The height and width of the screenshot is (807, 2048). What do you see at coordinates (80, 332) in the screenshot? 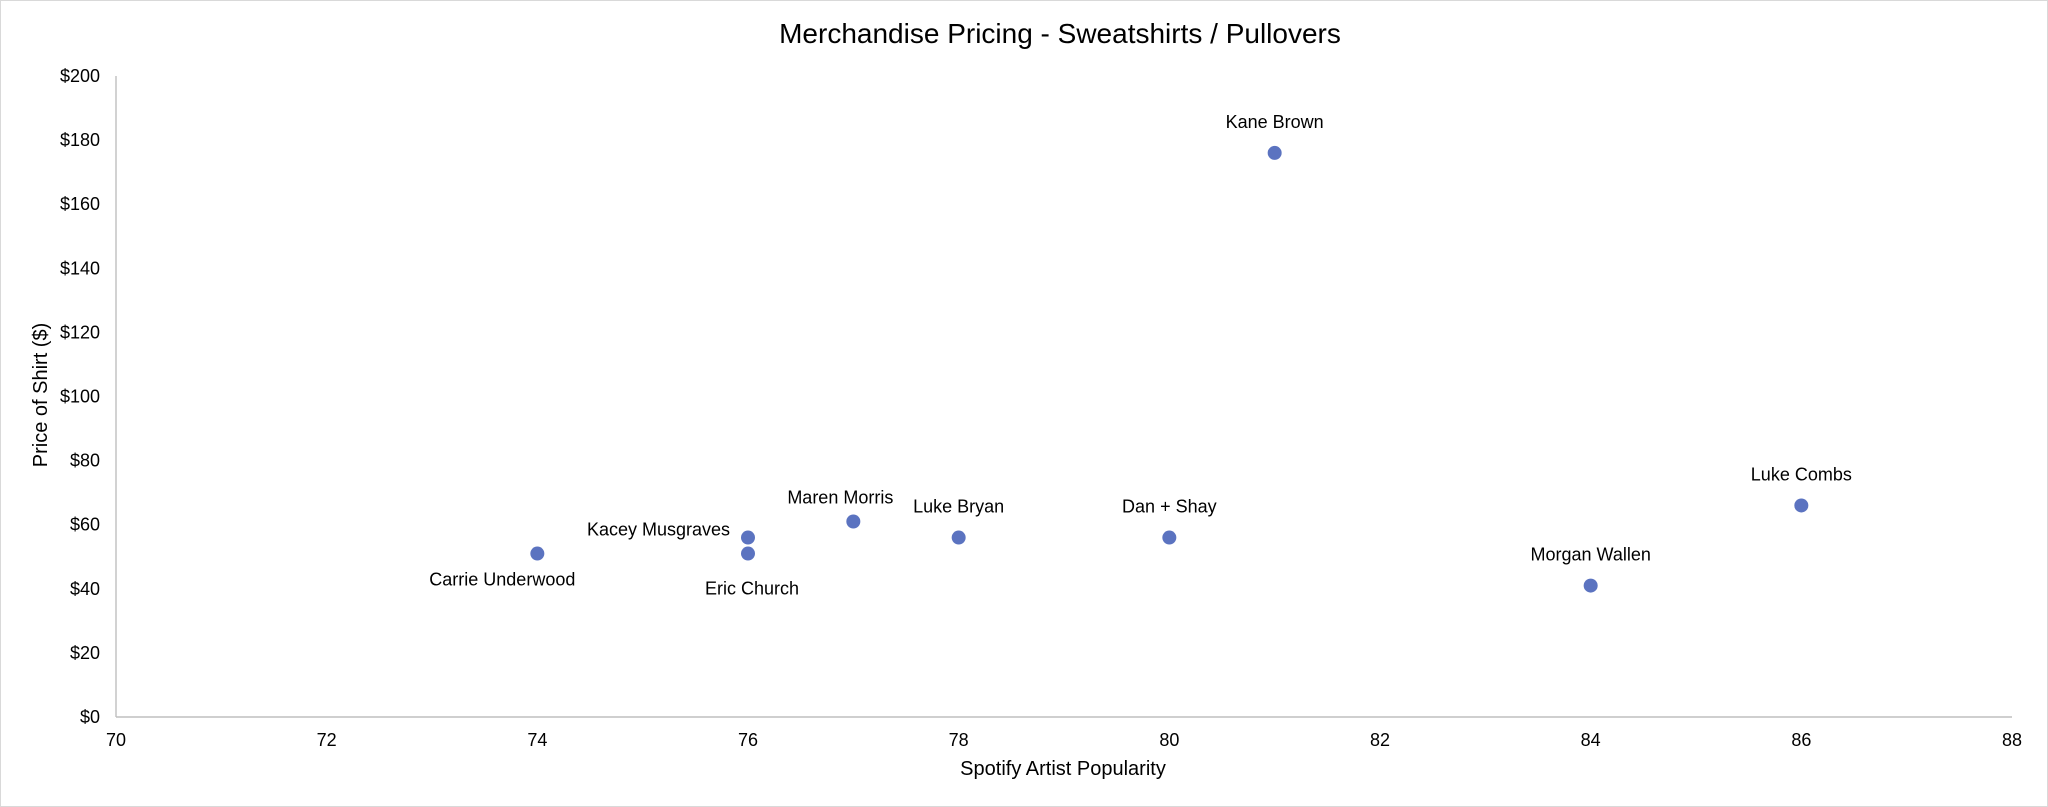
I see `y-tick-label: $120` at bounding box center [80, 332].